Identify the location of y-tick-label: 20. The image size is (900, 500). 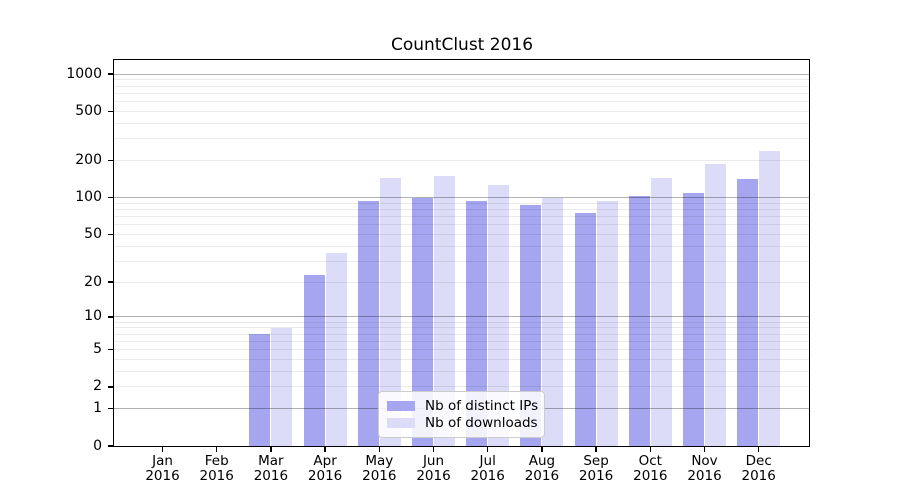
(93, 281).